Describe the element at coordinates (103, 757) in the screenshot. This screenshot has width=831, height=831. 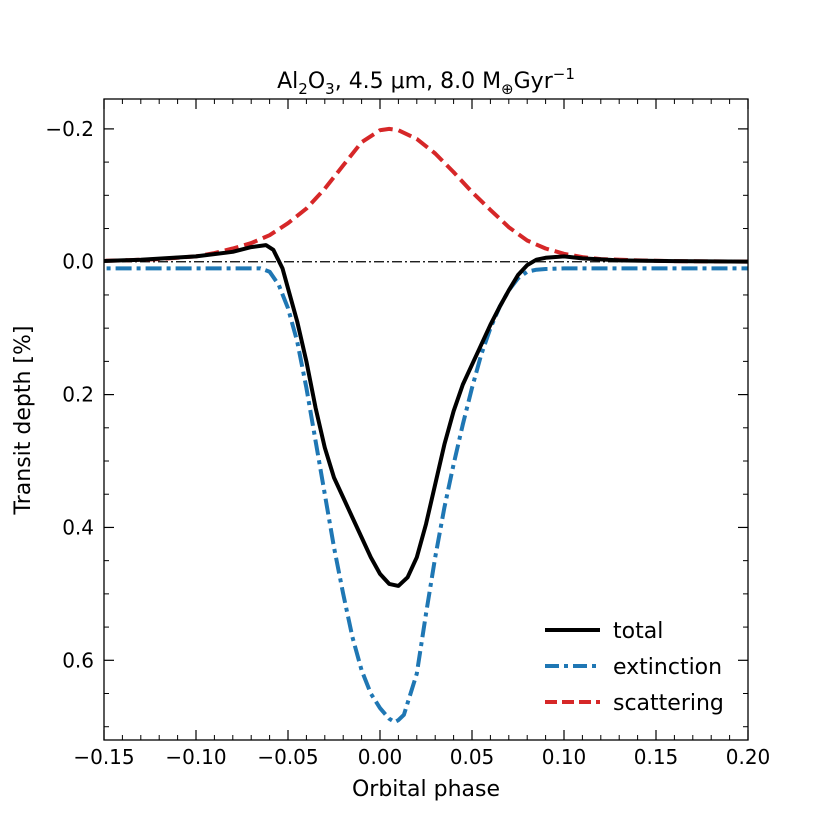
I see `x-tick-label: −0.15` at that location.